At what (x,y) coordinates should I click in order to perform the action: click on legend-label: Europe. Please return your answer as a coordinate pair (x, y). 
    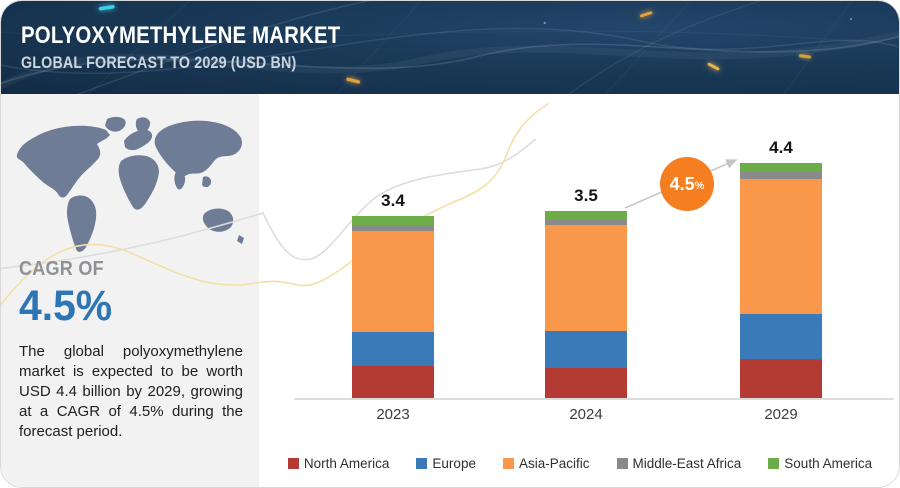
    Looking at the image, I should click on (454, 463).